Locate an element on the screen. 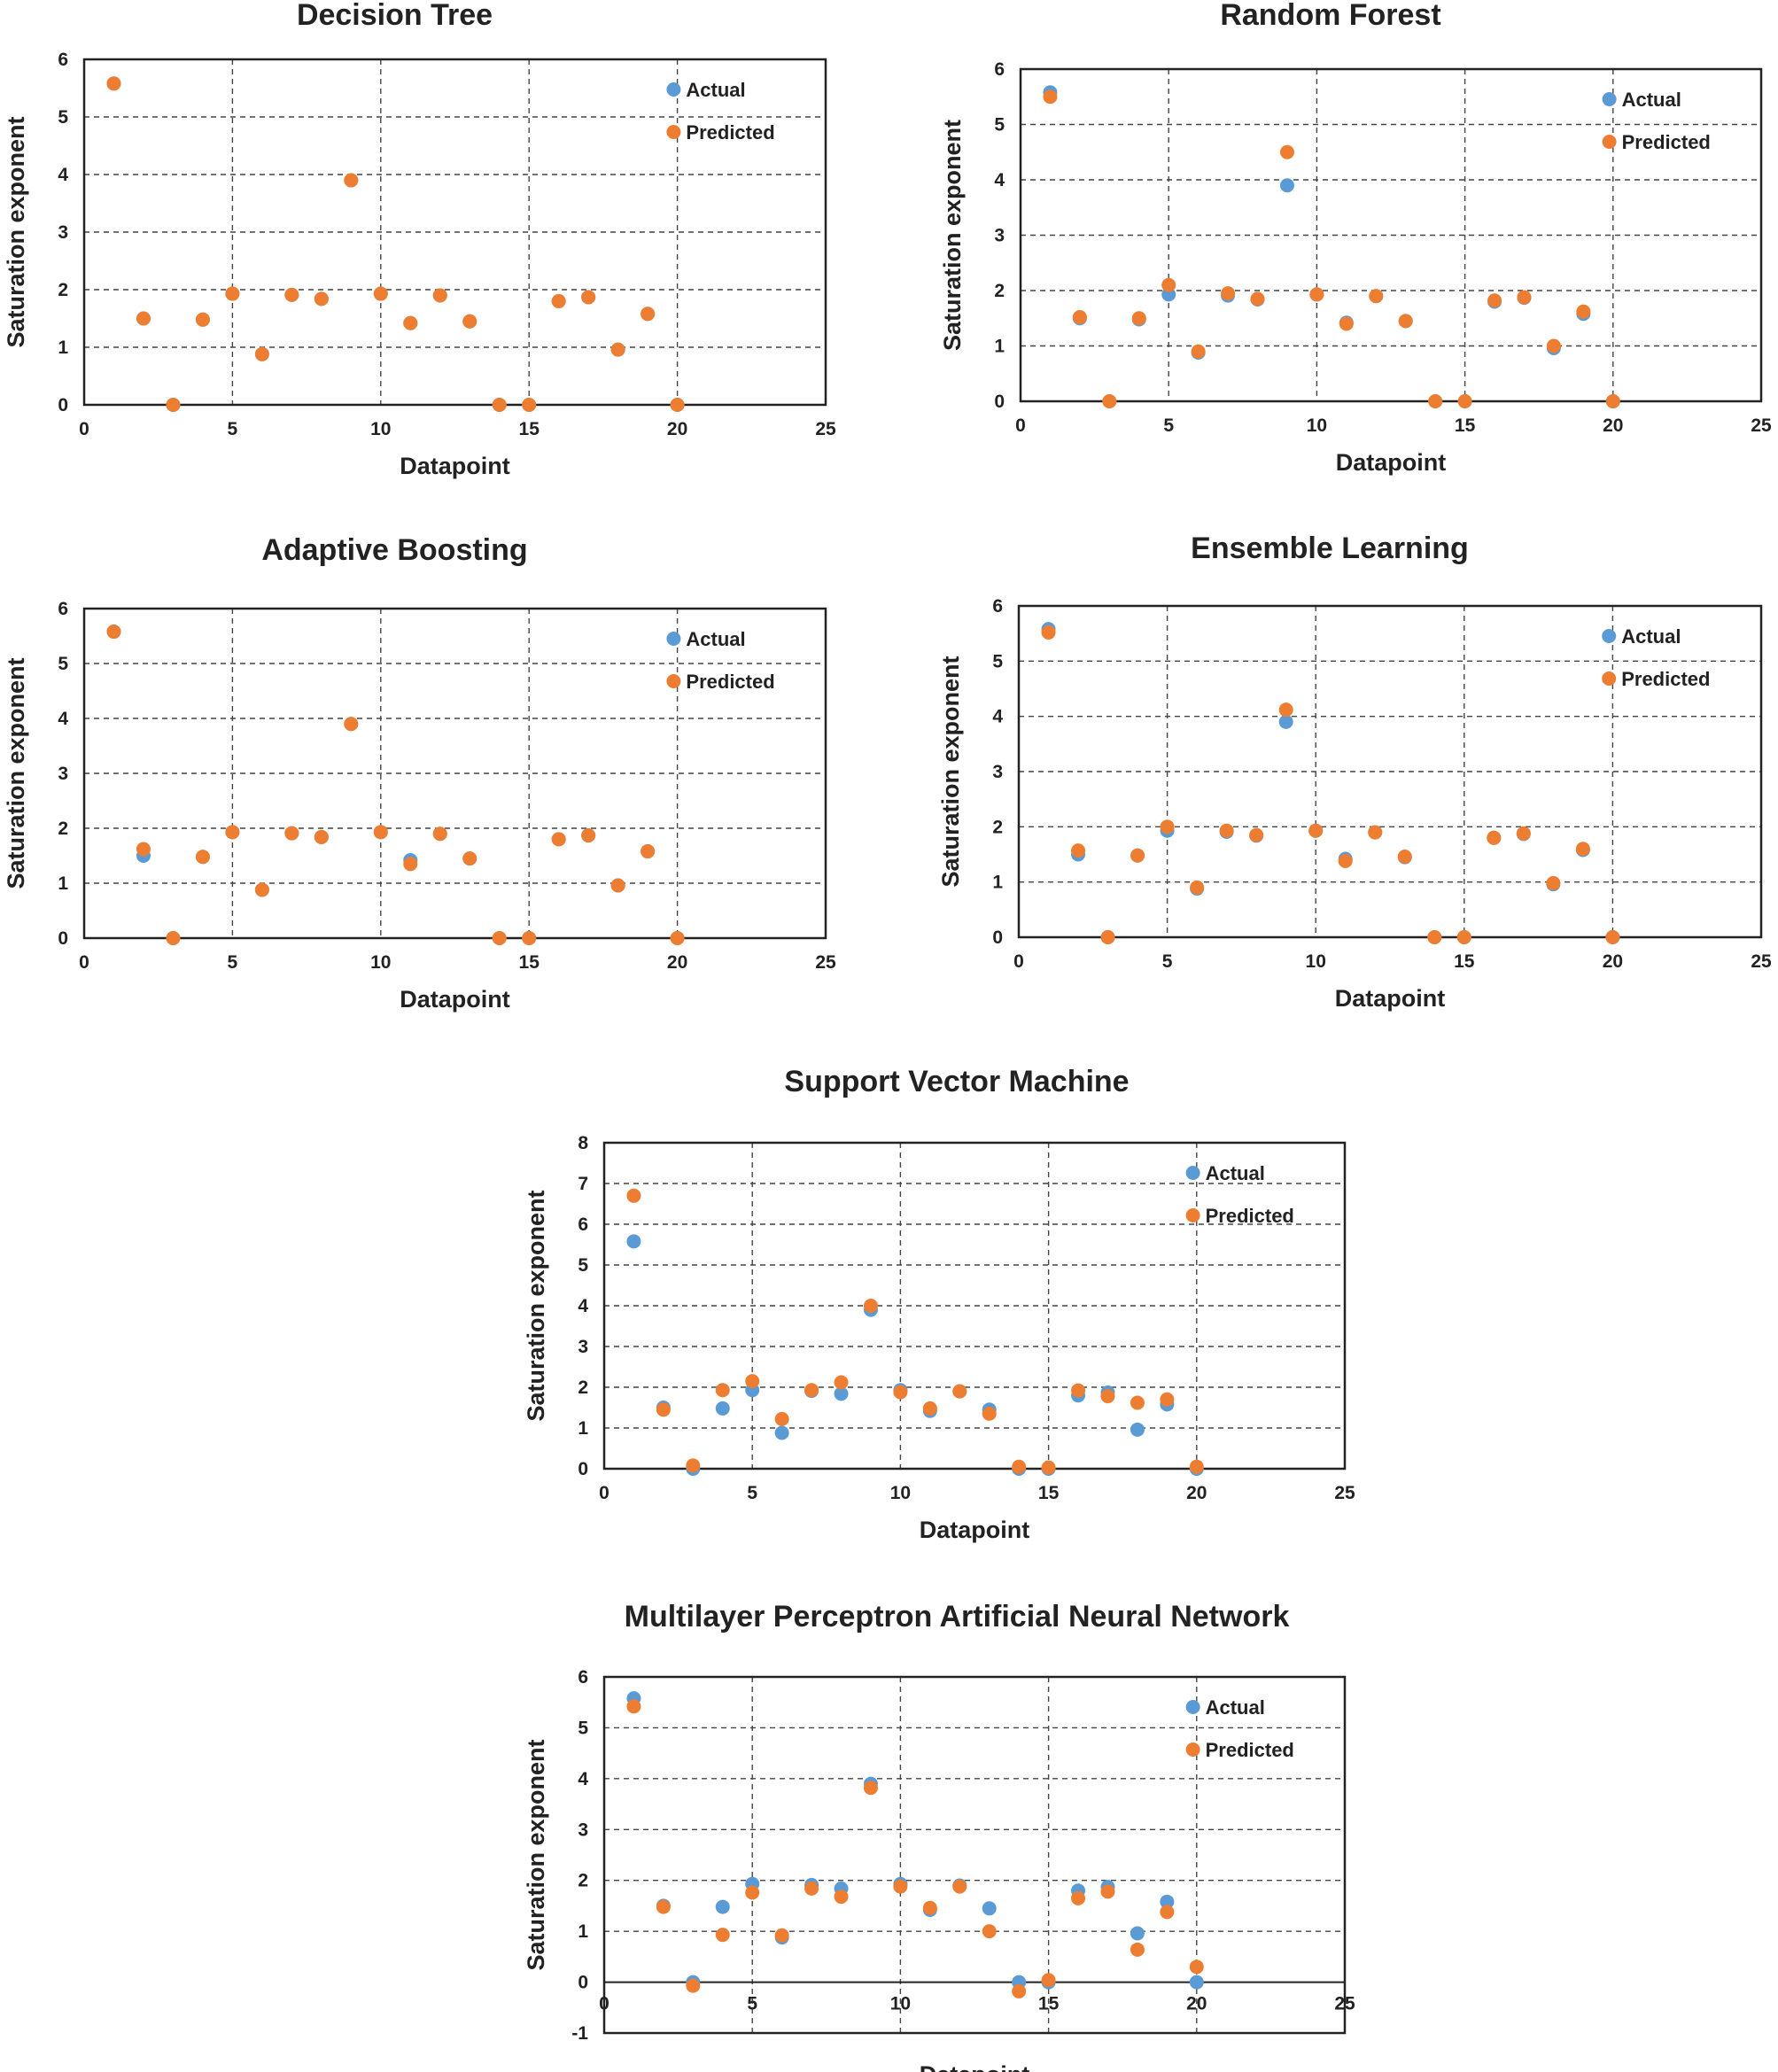  chart-title: Ensemble Learning is located at coordinates (1330, 548).